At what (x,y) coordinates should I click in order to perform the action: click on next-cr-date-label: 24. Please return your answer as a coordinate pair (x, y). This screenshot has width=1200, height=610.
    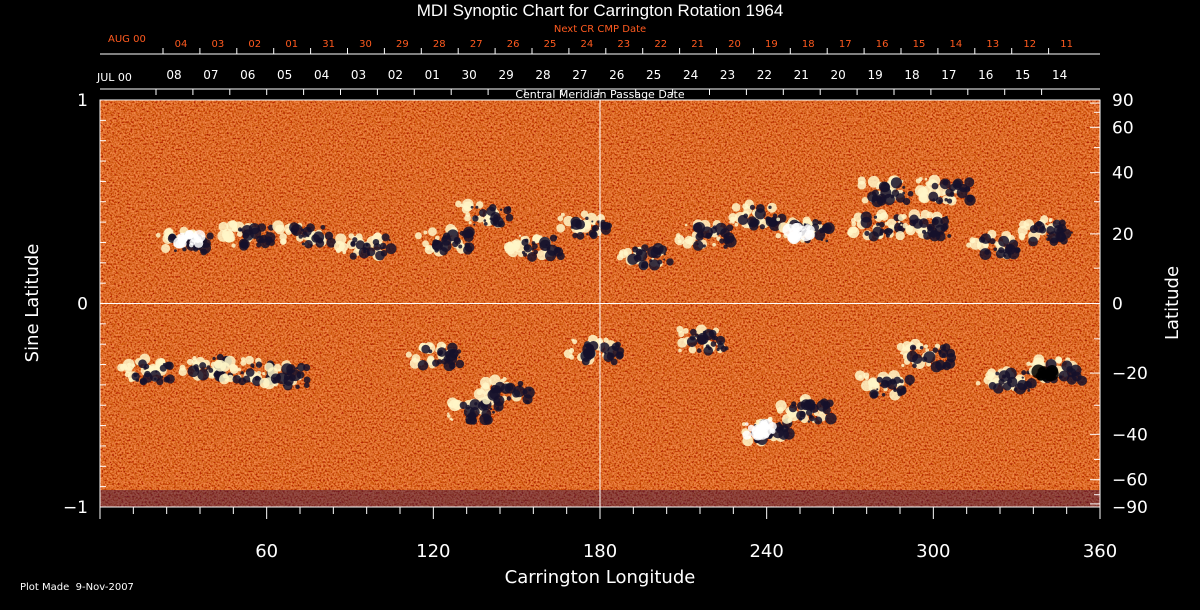
    Looking at the image, I should click on (587, 44).